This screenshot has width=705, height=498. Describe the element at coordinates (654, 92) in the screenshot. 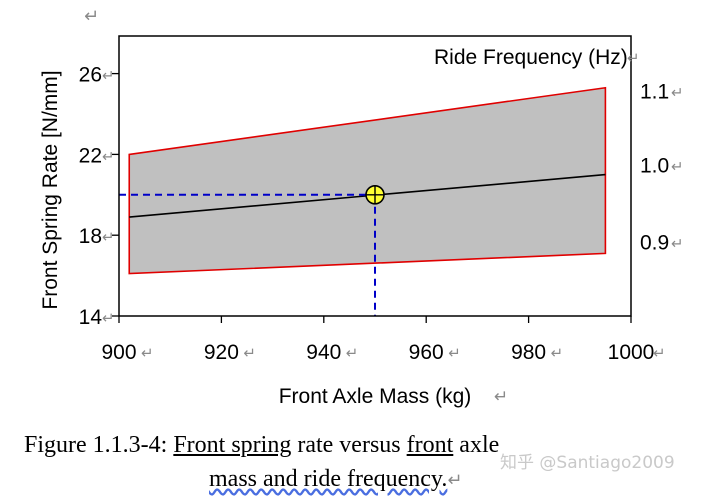

I see `y2-tick-label: 1.1` at that location.